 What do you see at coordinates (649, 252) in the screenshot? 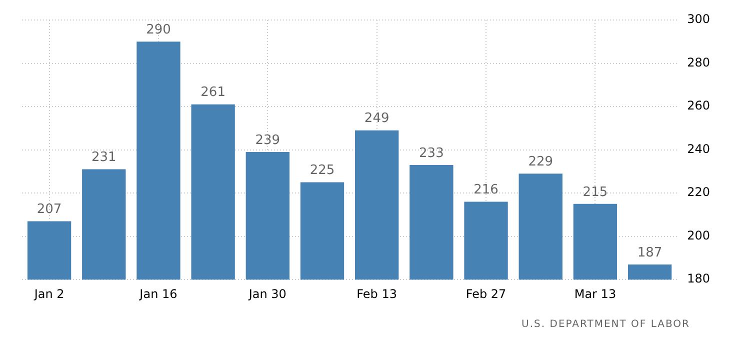
I see `data-label: 187` at bounding box center [649, 252].